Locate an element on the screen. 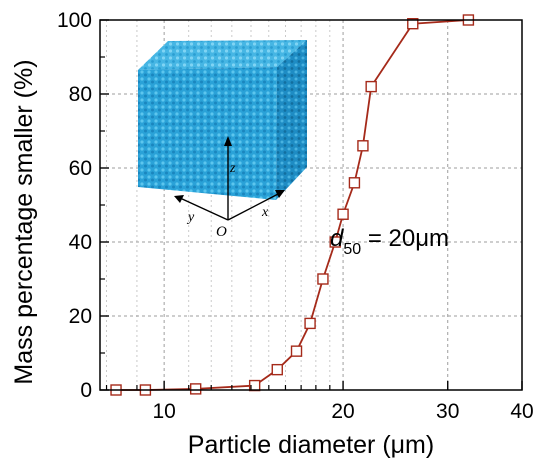  x-tick-label: 10 is located at coordinates (163, 411).